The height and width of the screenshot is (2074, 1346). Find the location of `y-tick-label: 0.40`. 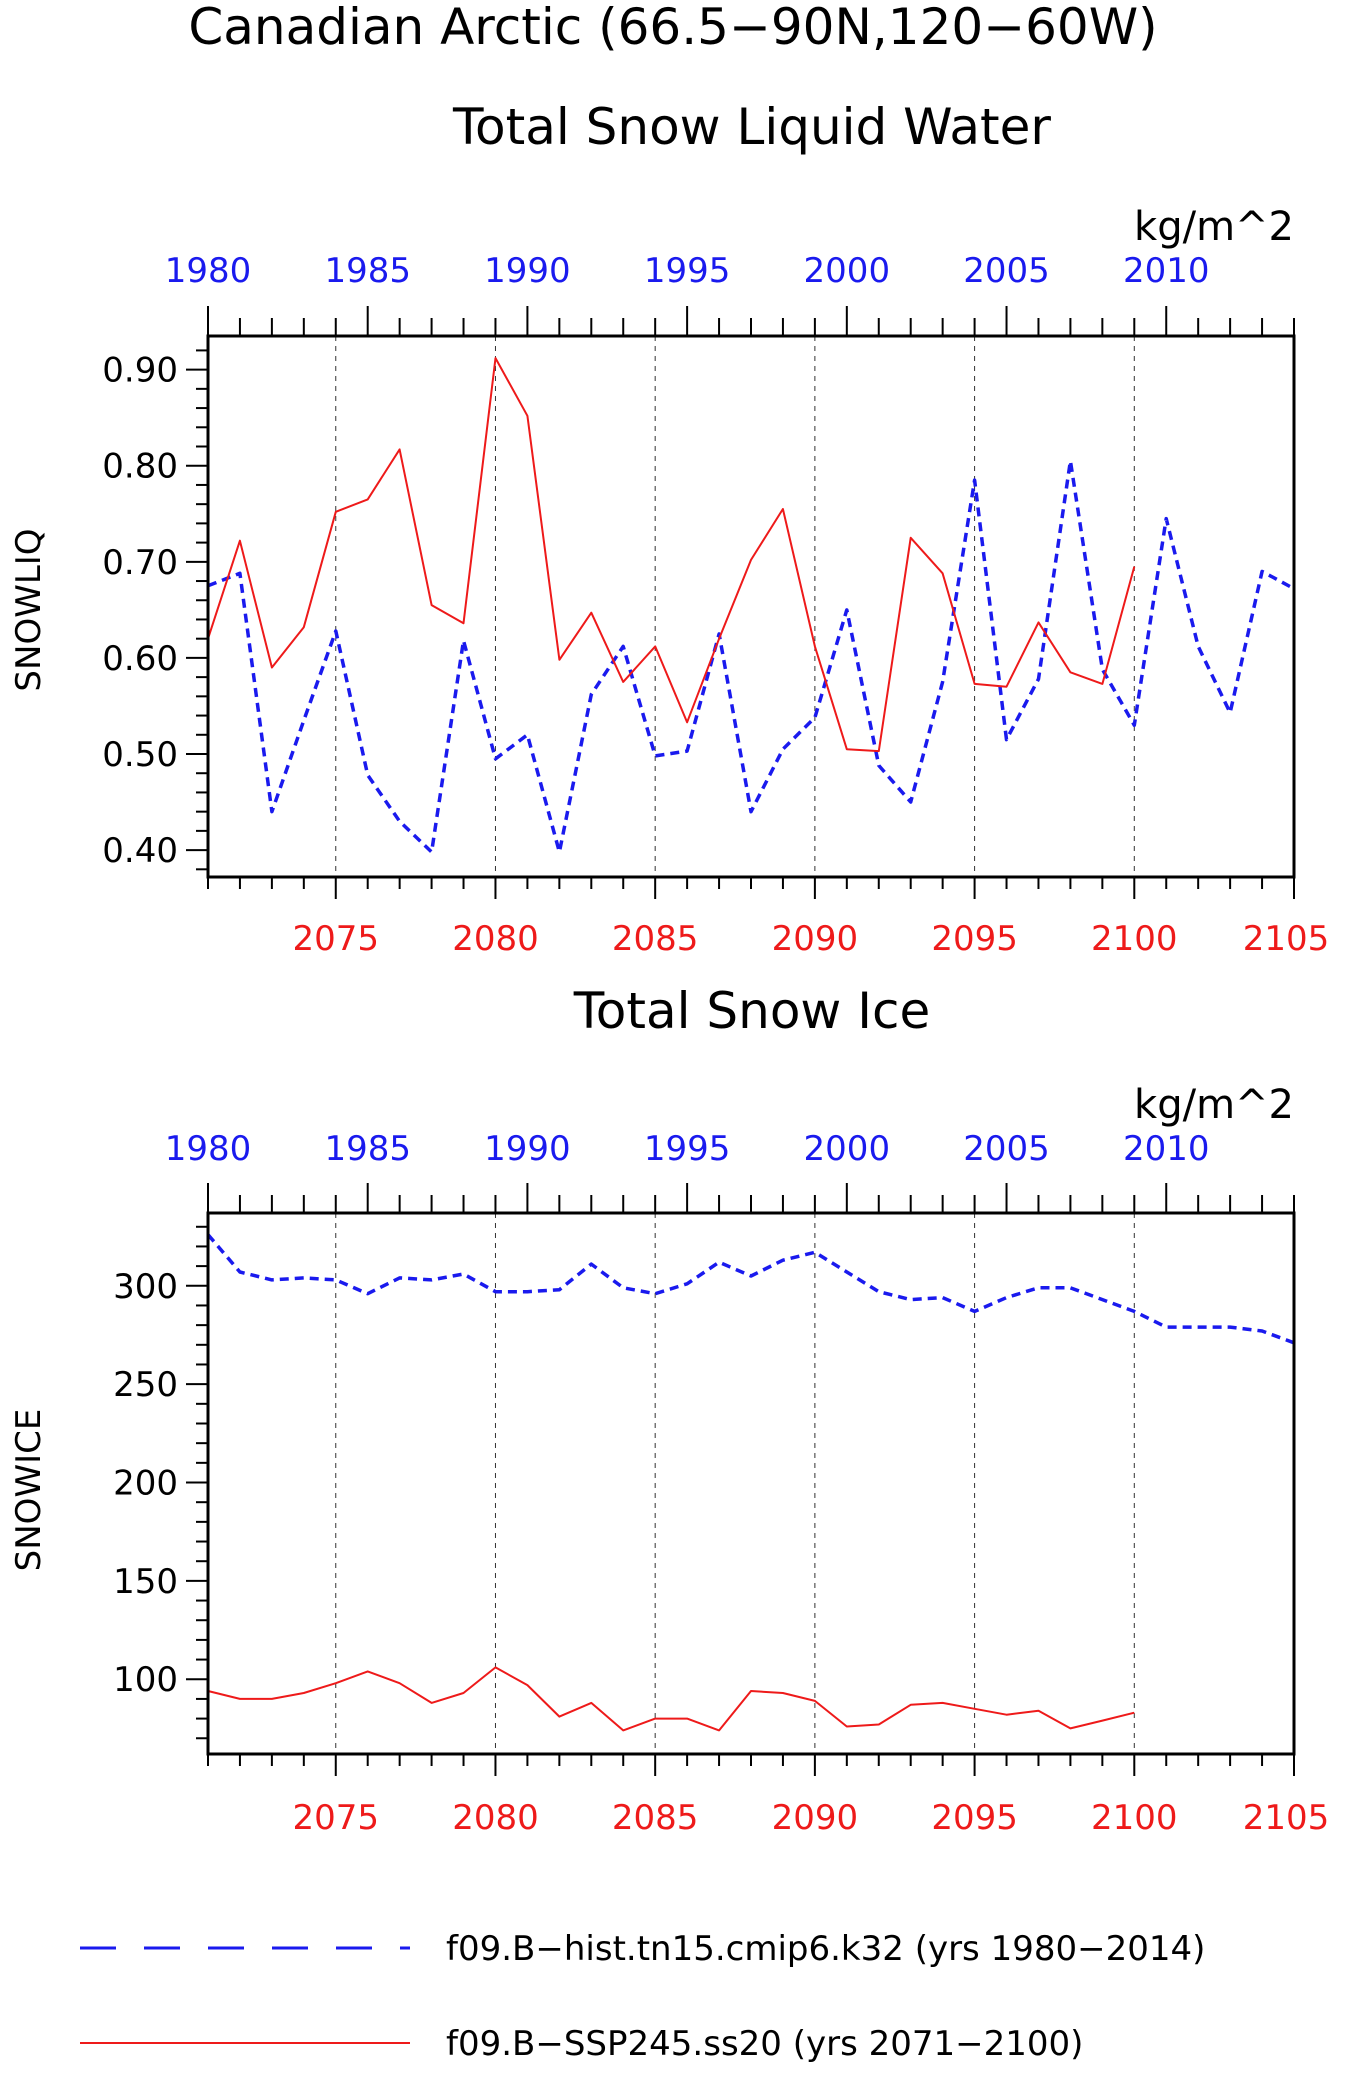

y-tick-label: 0.40 is located at coordinates (140, 851).